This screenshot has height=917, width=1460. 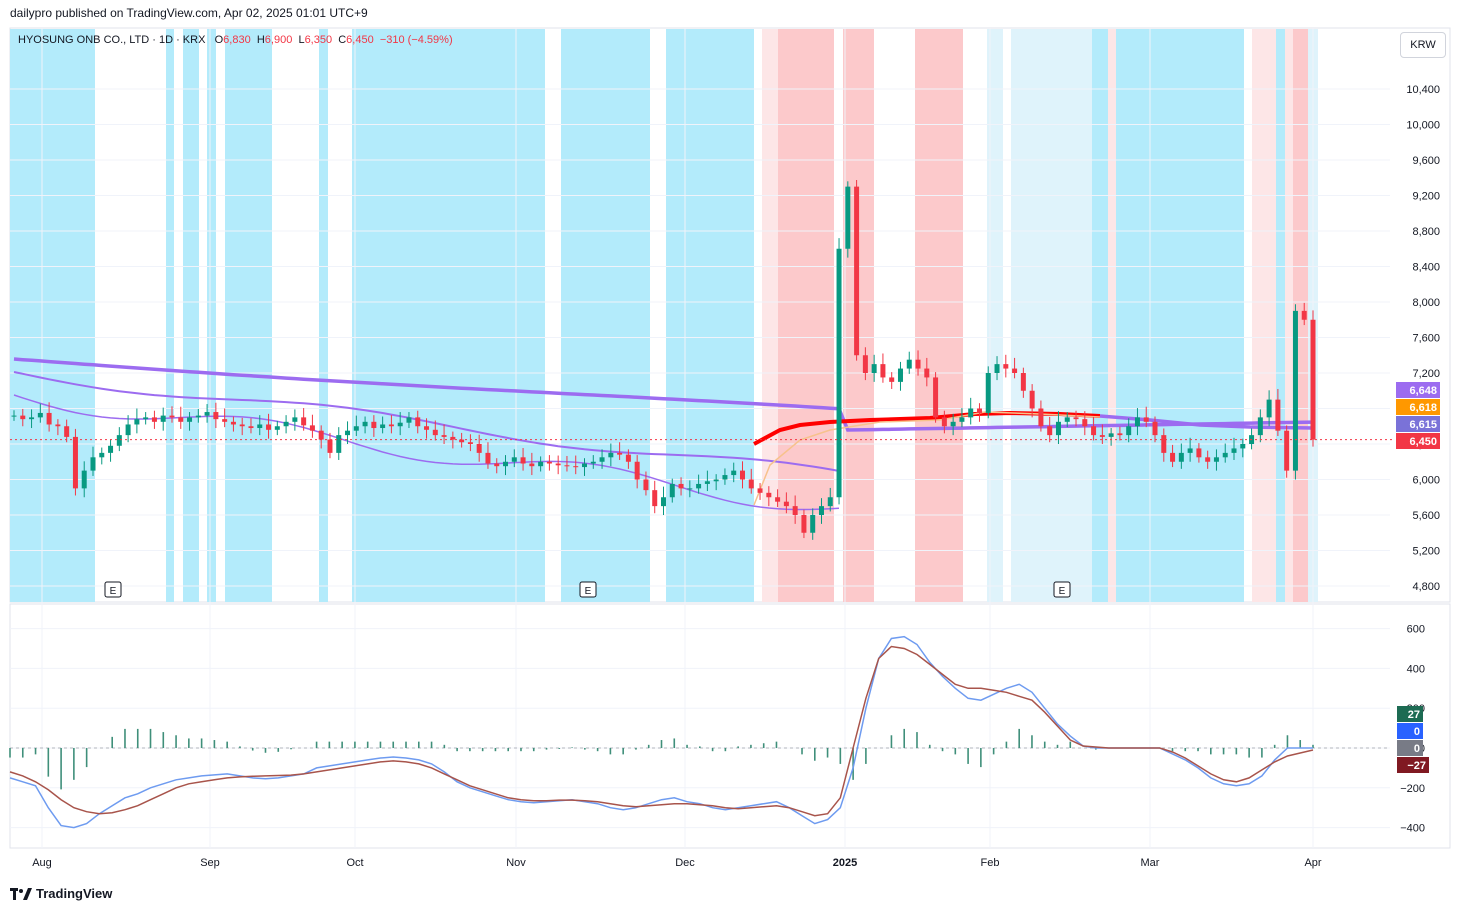 What do you see at coordinates (1312, 863) in the screenshot?
I see `time-axis-label: Apr` at bounding box center [1312, 863].